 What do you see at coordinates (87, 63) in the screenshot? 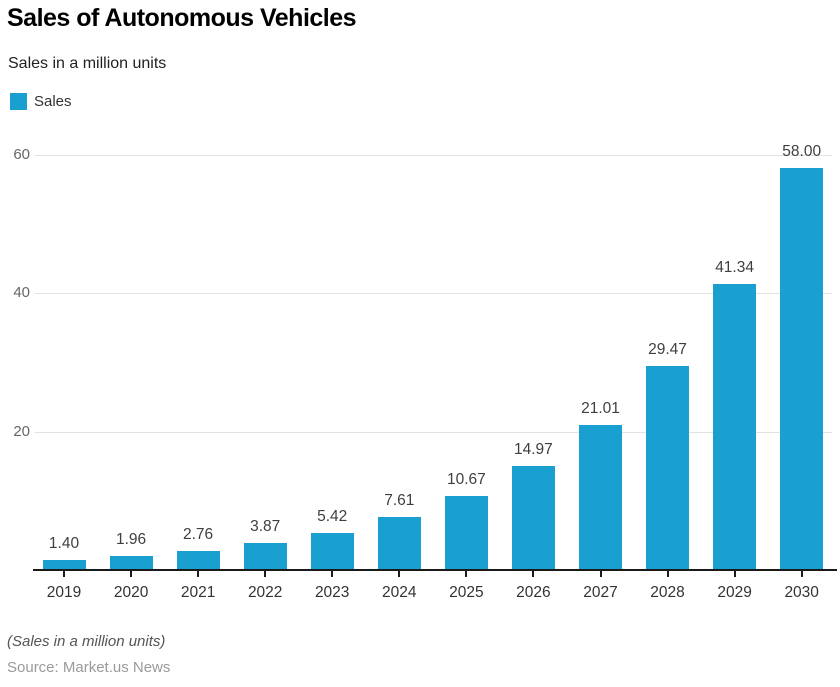
I see `chart-subtitle: Sales in a million units` at bounding box center [87, 63].